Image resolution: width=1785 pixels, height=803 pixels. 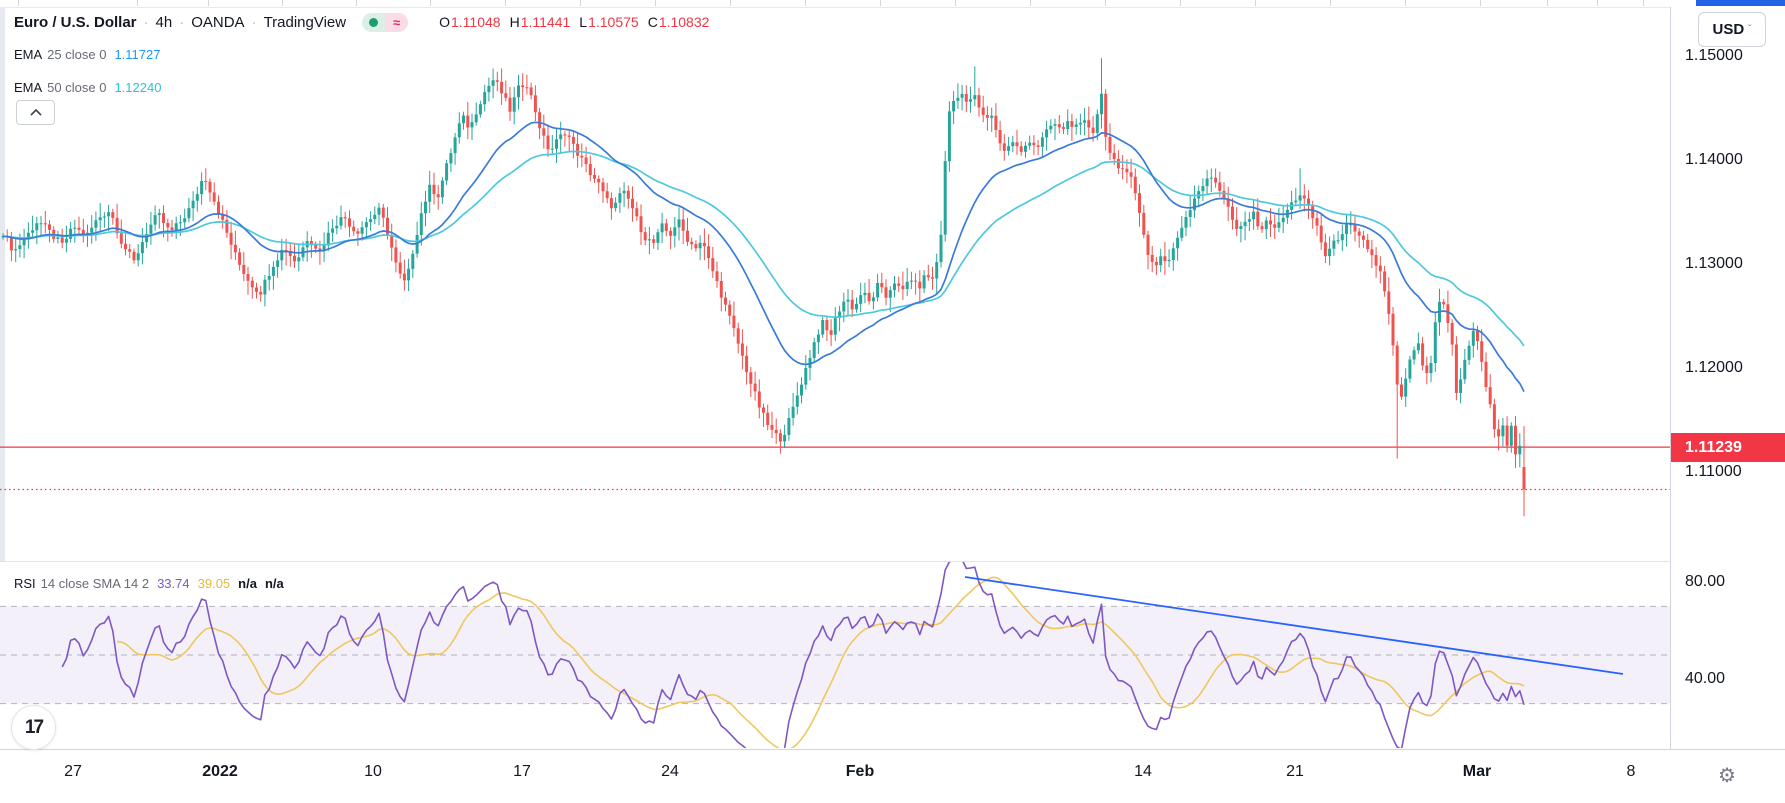 What do you see at coordinates (1740, 3) in the screenshot?
I see `top-blue-bar` at bounding box center [1740, 3].